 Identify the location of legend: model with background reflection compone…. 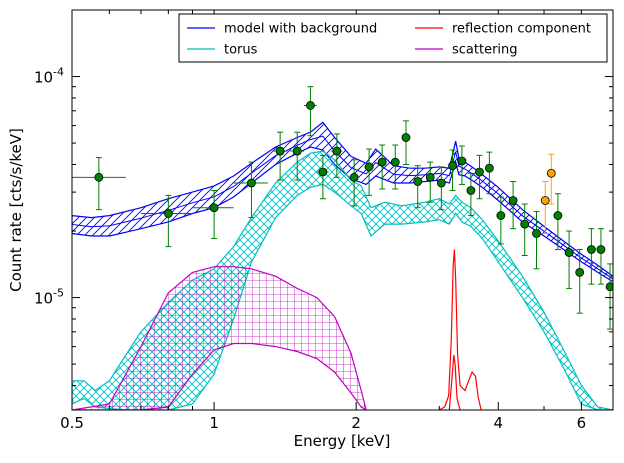
(393, 38).